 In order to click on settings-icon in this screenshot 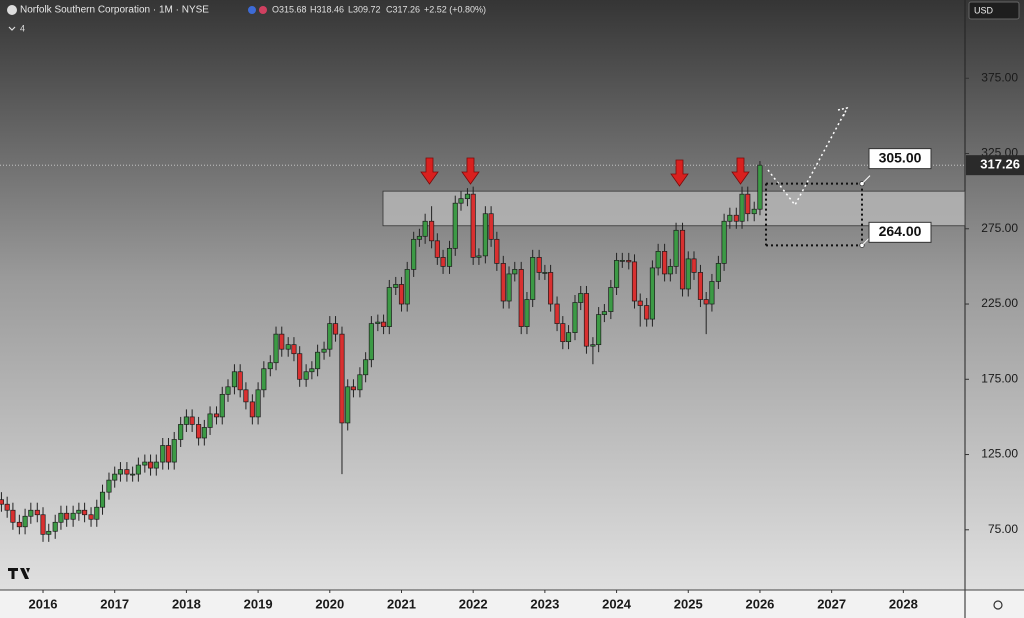, I will do `click(998, 605)`.